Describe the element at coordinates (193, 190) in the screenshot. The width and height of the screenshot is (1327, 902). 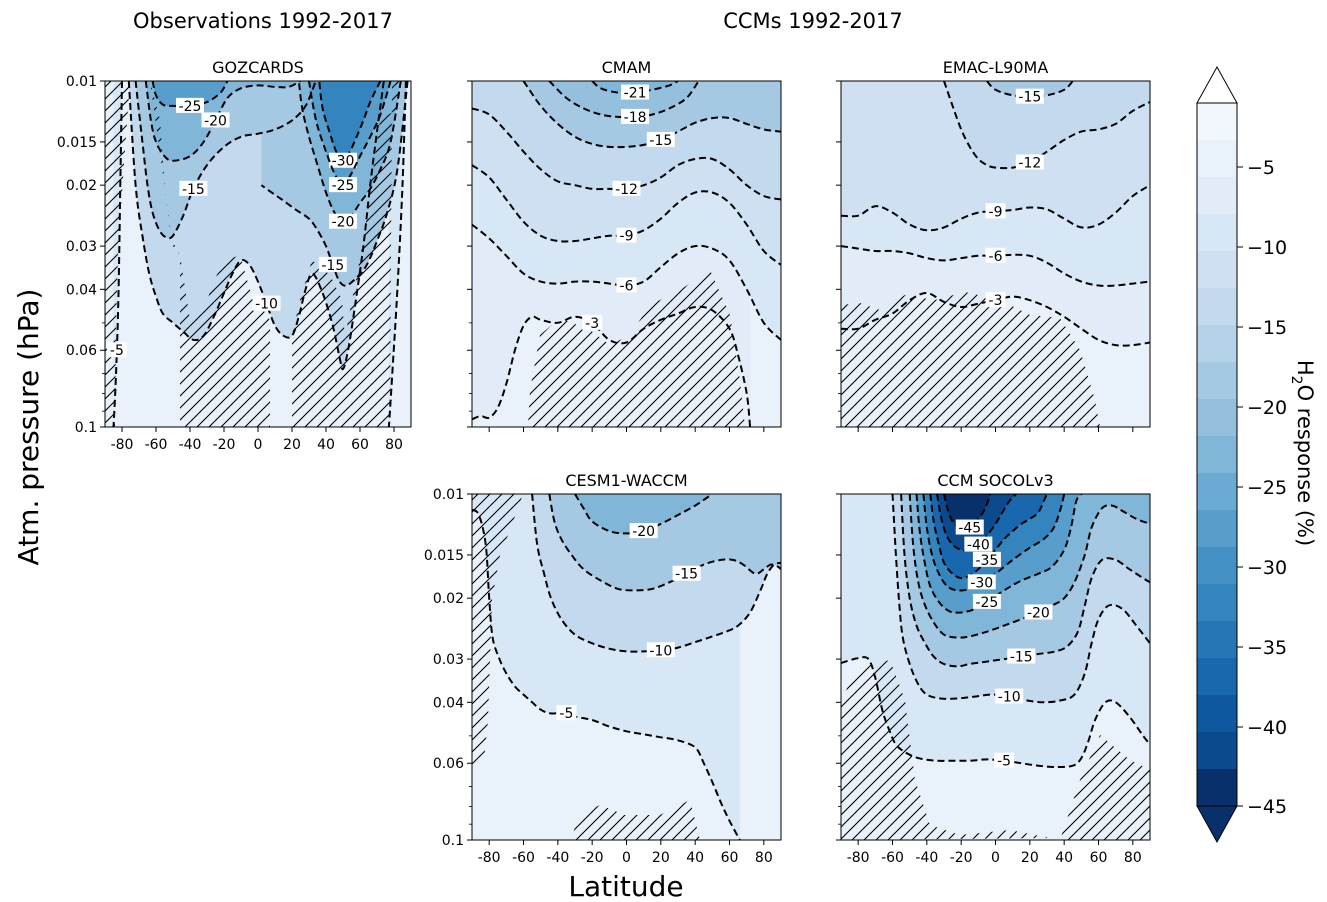
I see `contour-label-text: -15` at that location.